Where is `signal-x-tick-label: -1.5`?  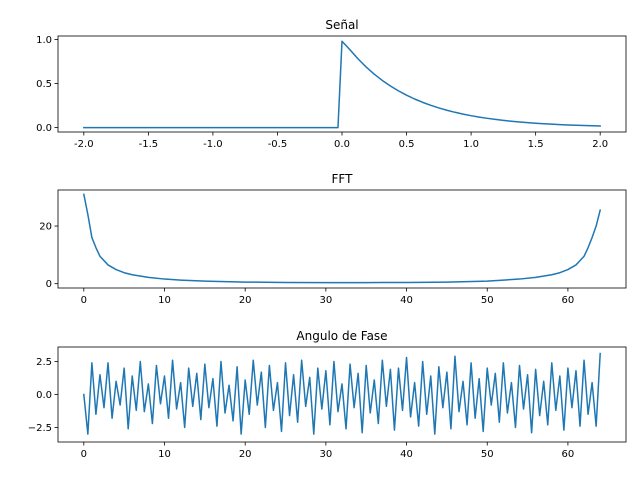 signal-x-tick-label: -1.5 is located at coordinates (149, 144).